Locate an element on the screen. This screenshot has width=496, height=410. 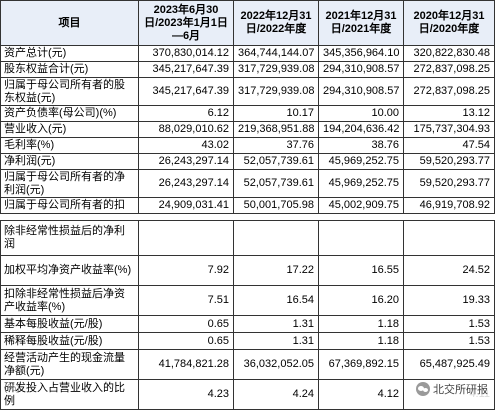
row-label: 毛利率(%) is located at coordinates (69, 145).